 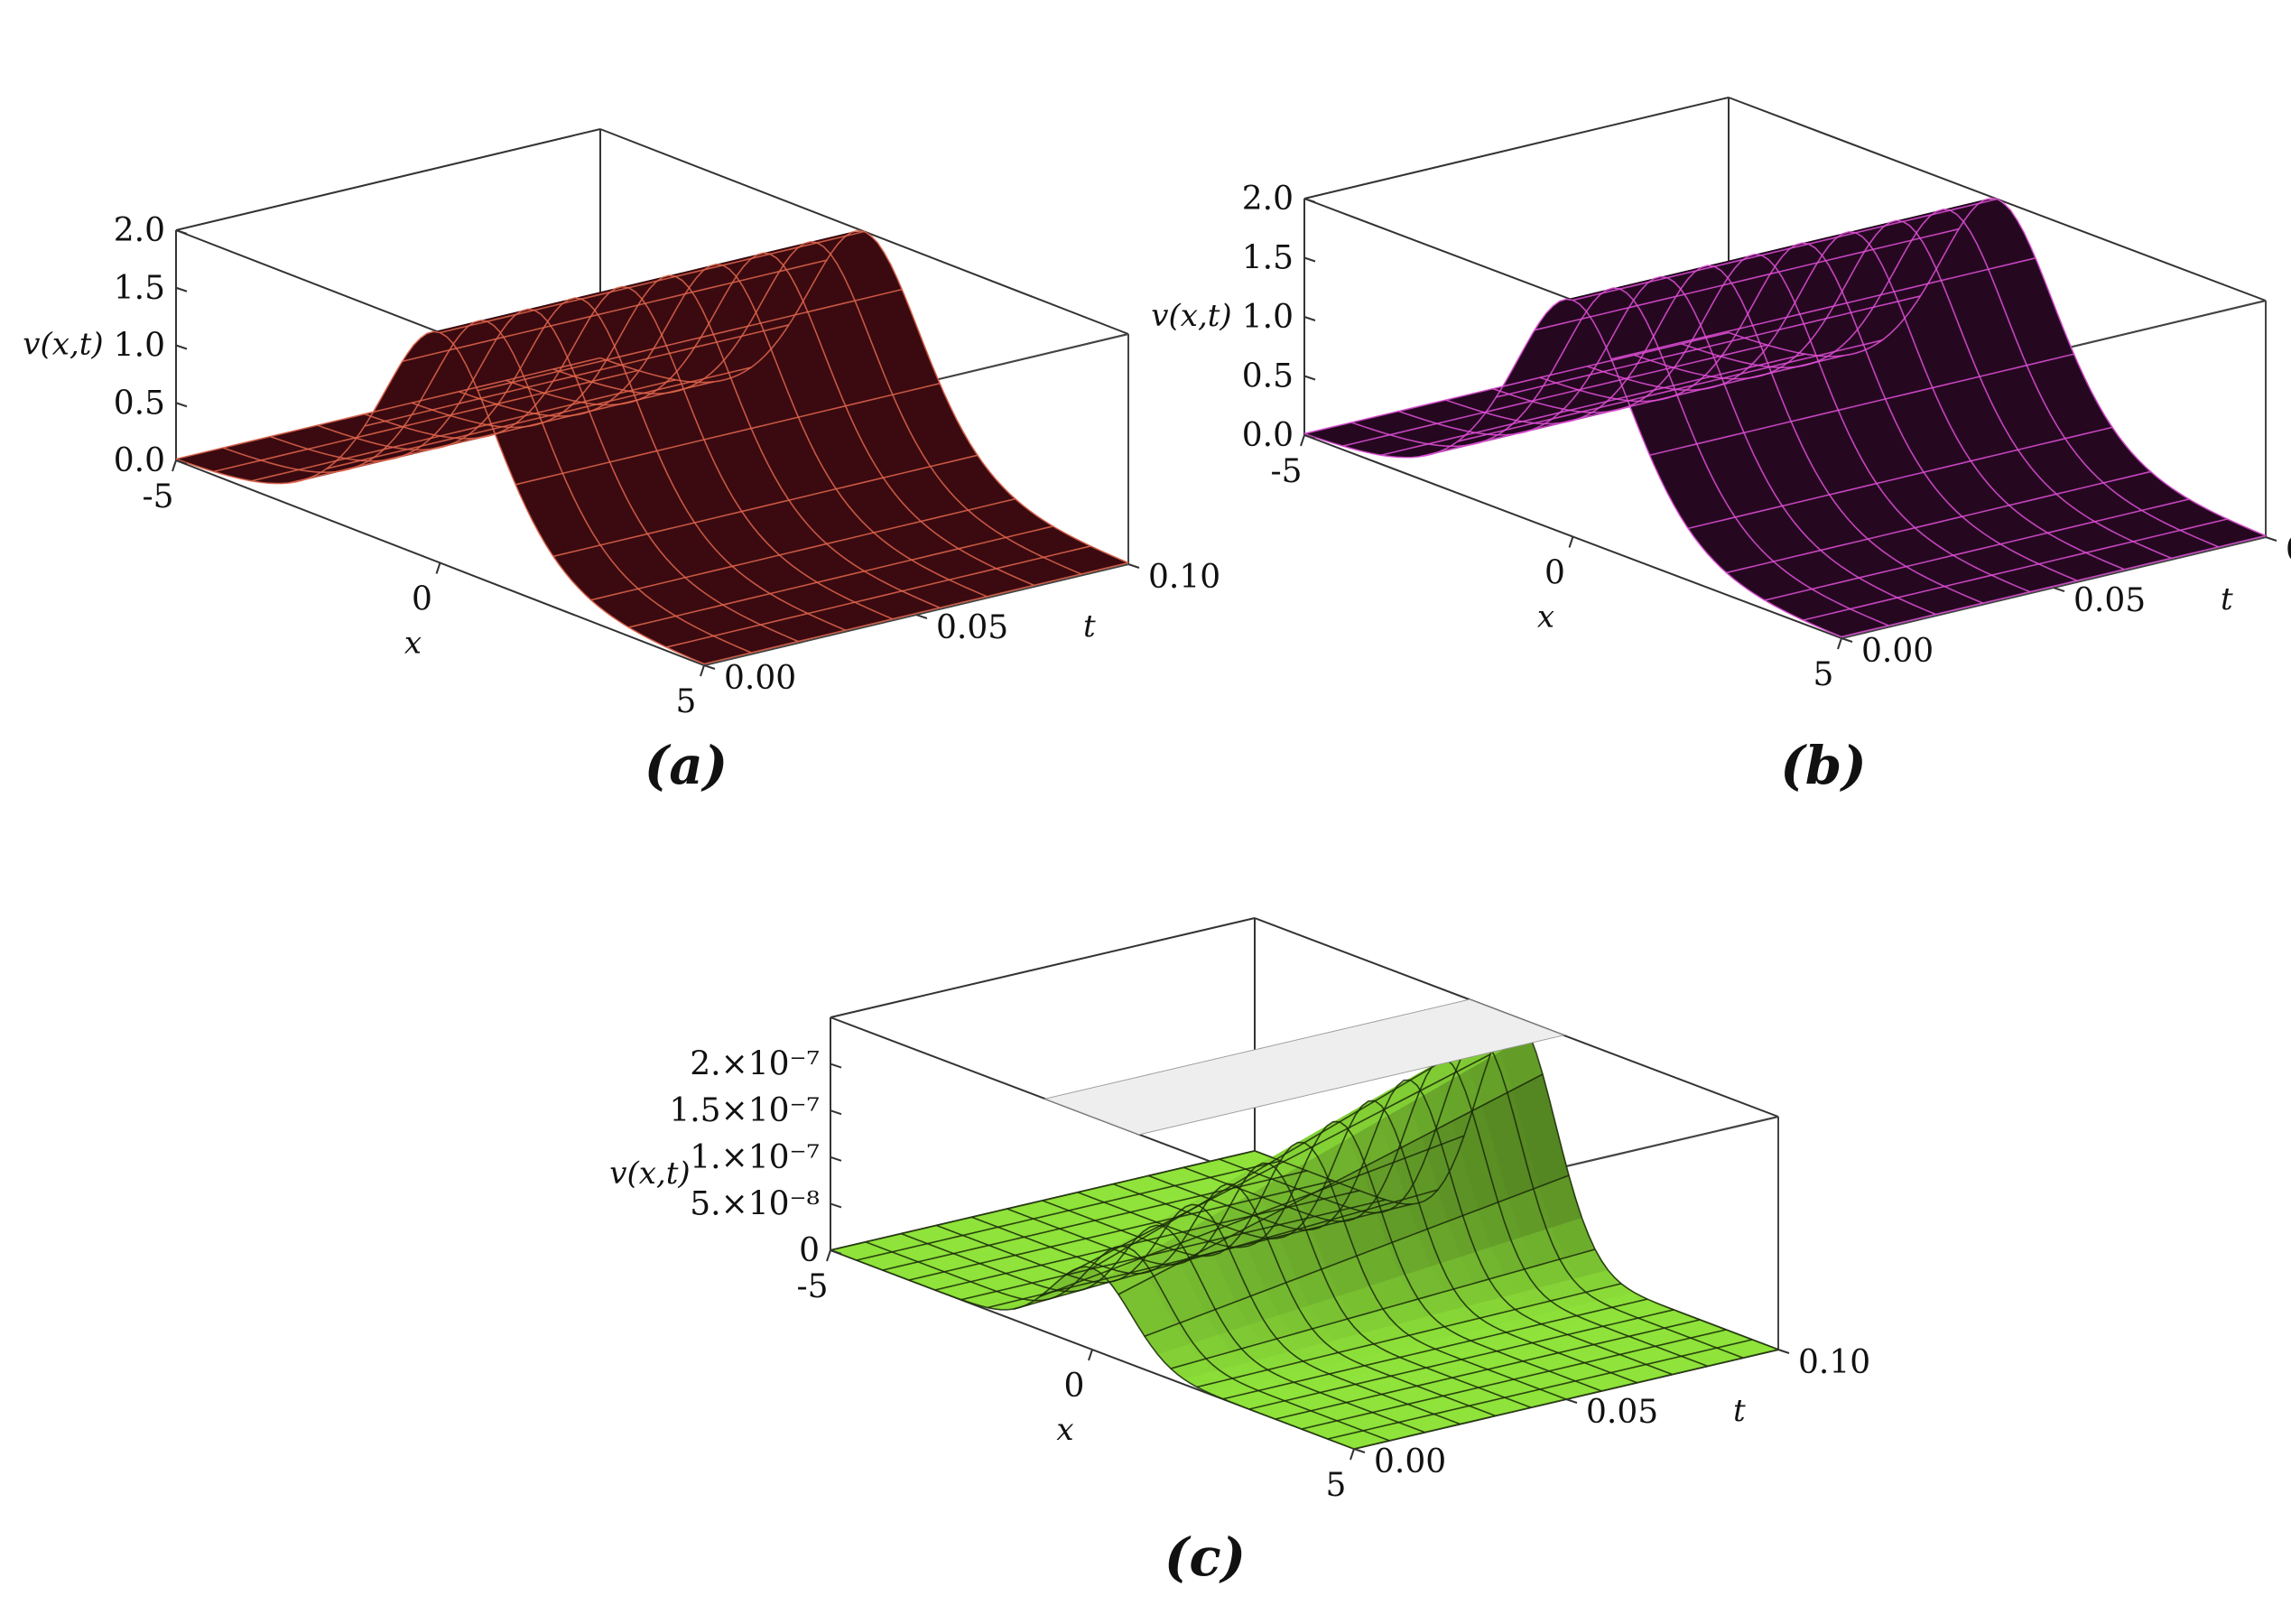 I want to click on panel-label: (b), so click(x=1823, y=765).